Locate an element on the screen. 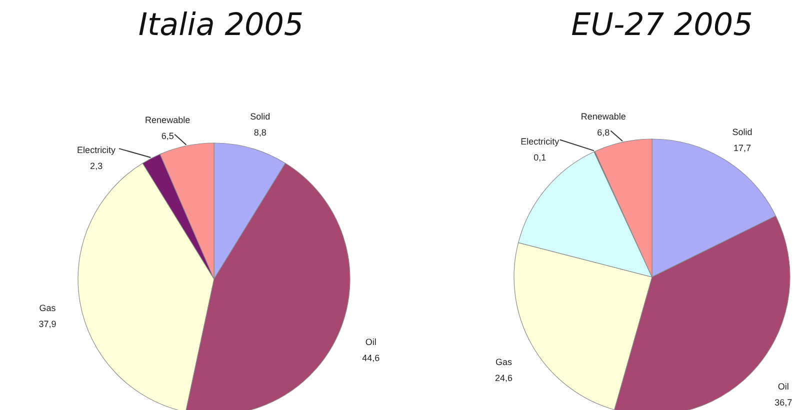 The width and height of the screenshot is (794, 410). data-label: 44,6 is located at coordinates (371, 357).